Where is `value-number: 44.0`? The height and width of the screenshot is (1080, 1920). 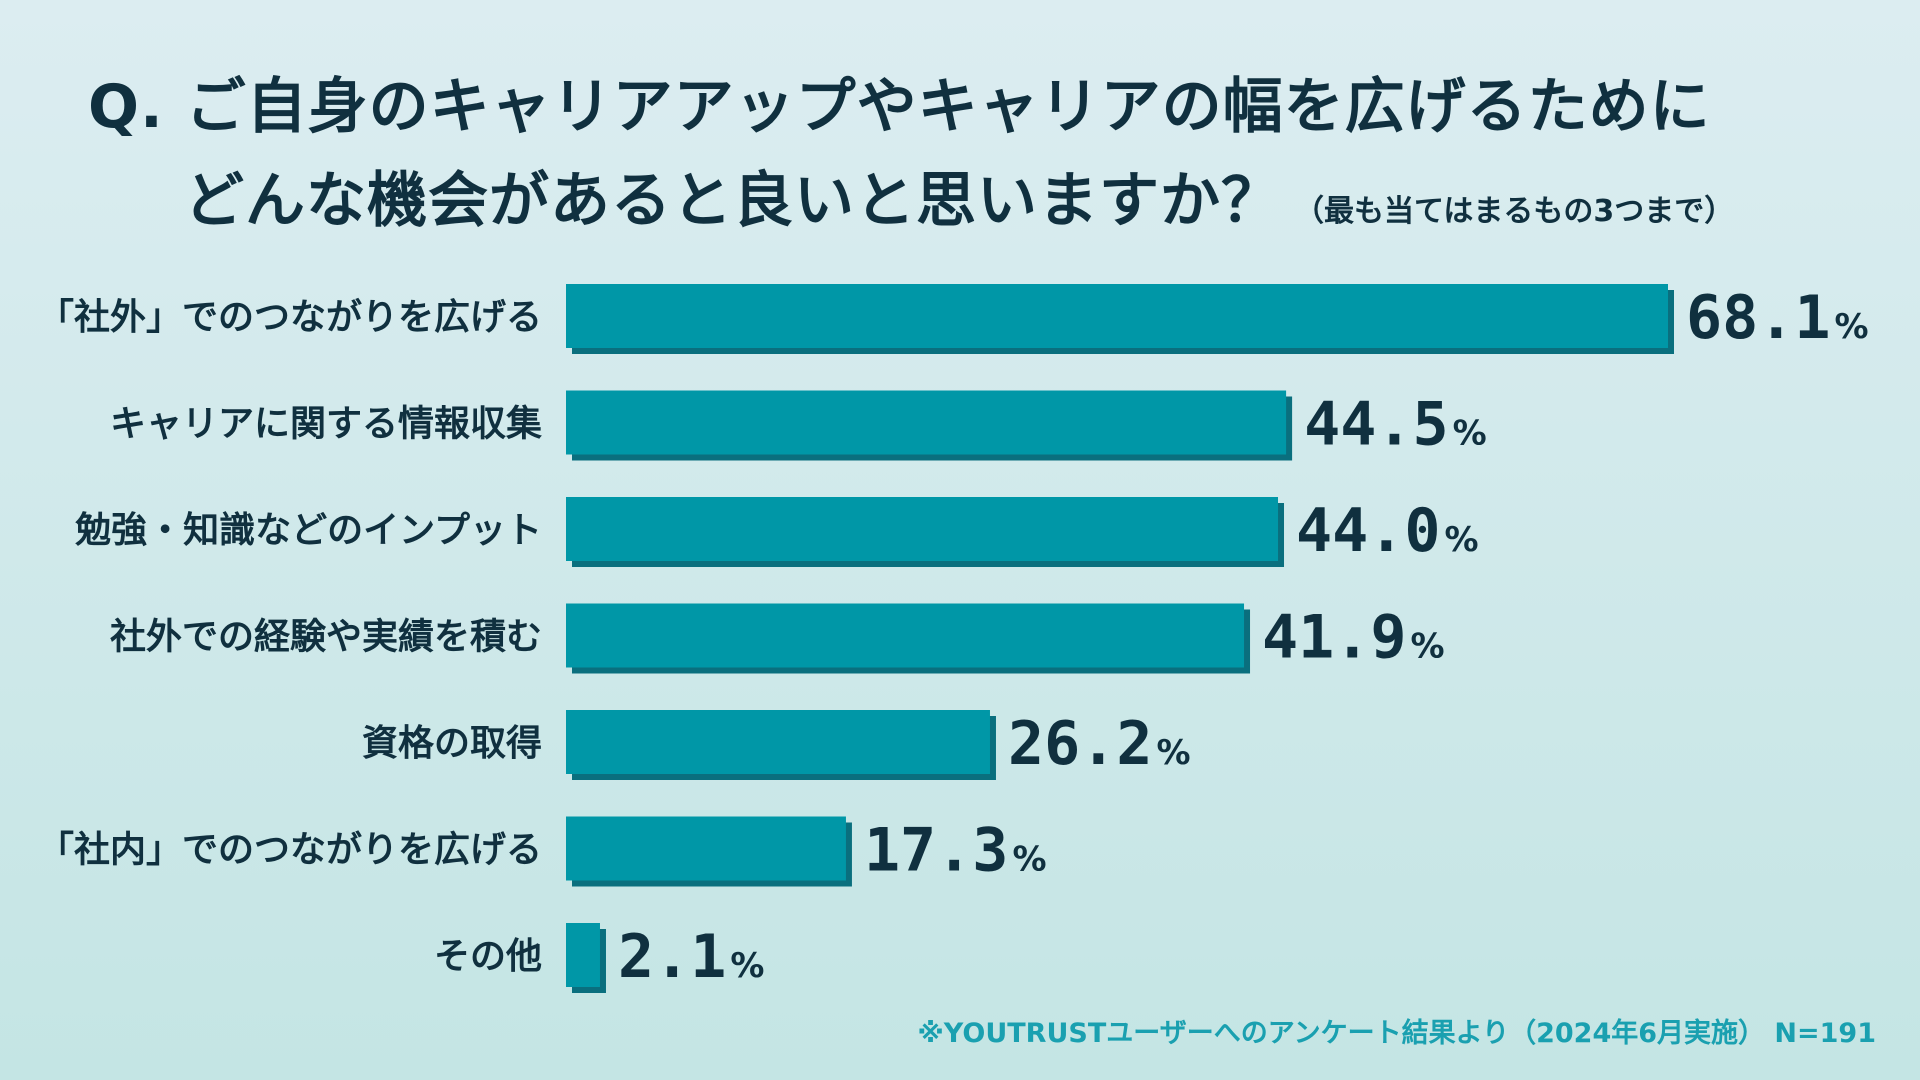
value-number: 44.0 is located at coordinates (1368, 531).